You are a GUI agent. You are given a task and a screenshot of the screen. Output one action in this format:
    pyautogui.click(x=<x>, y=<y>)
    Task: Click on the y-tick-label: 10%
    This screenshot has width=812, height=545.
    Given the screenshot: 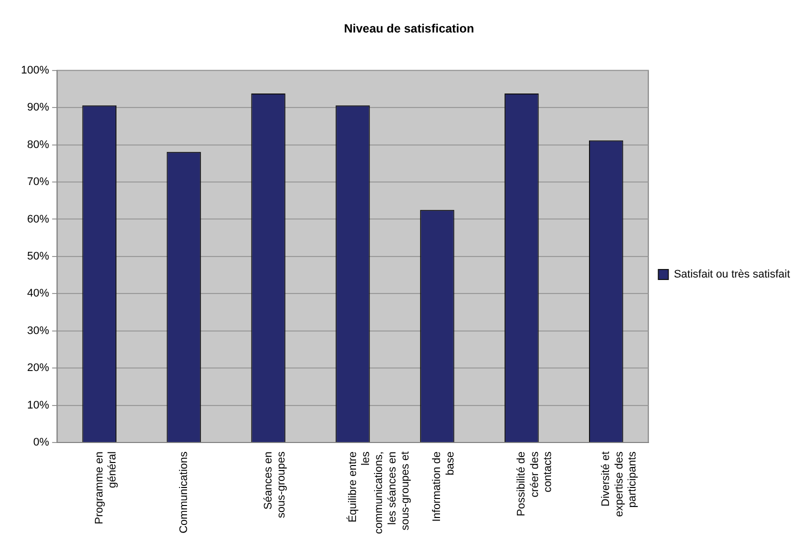 What is the action you would take?
    pyautogui.click(x=38, y=405)
    